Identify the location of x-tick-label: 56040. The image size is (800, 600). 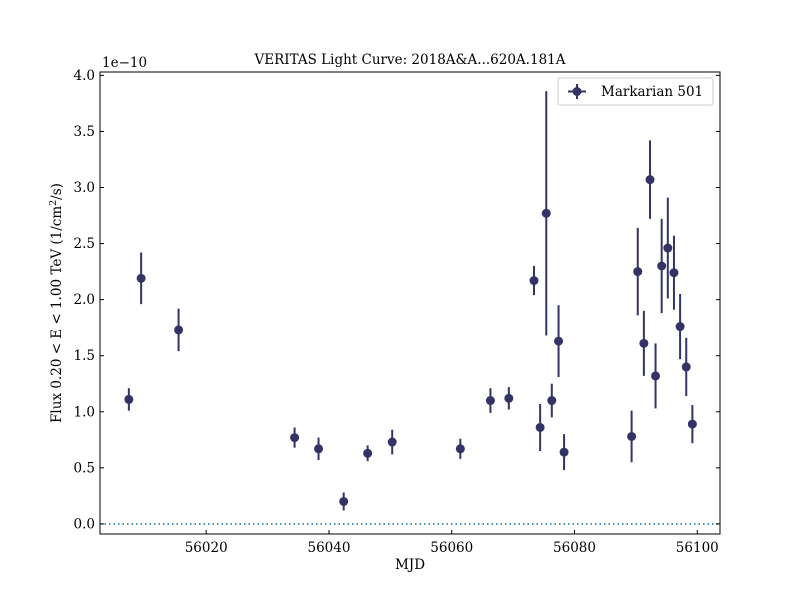
(328, 548).